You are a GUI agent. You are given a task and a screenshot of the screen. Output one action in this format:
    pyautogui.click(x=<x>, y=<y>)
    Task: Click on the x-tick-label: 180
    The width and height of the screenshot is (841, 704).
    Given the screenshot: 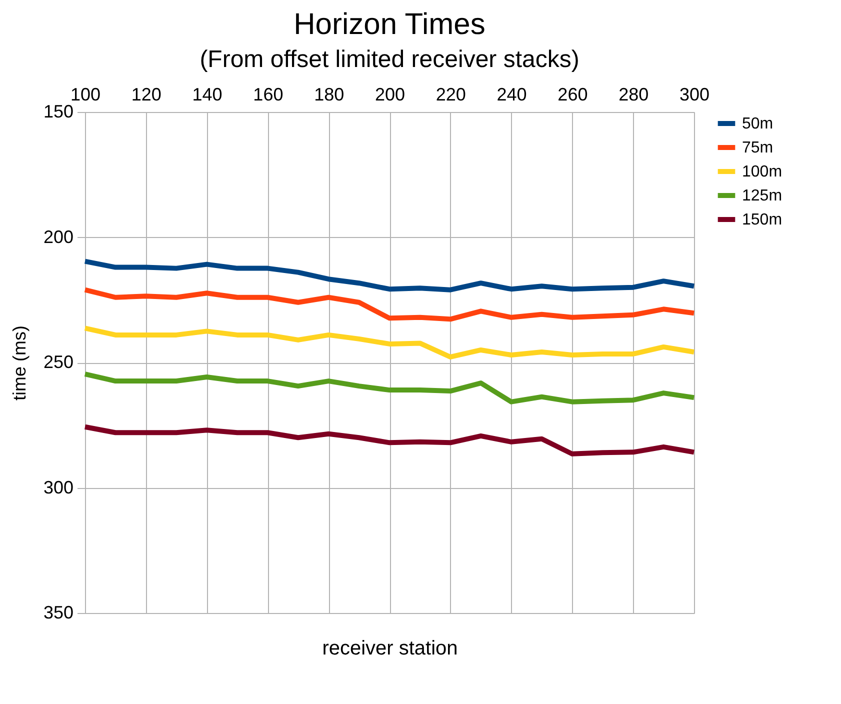 What is the action you would take?
    pyautogui.click(x=329, y=94)
    